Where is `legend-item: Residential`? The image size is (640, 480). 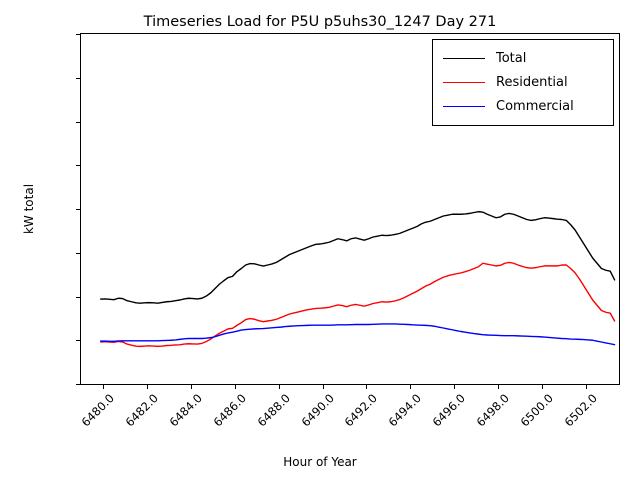 legend-item: Residential is located at coordinates (523, 82).